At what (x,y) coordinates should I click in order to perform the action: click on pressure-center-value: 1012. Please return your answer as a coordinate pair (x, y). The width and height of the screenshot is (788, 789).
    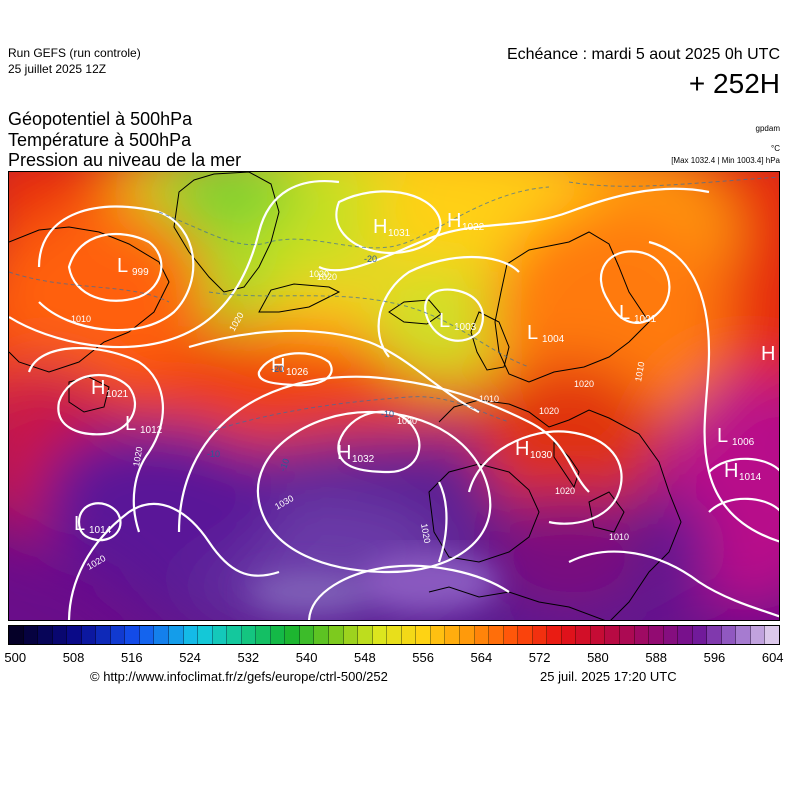
    Looking at the image, I should click on (151, 430).